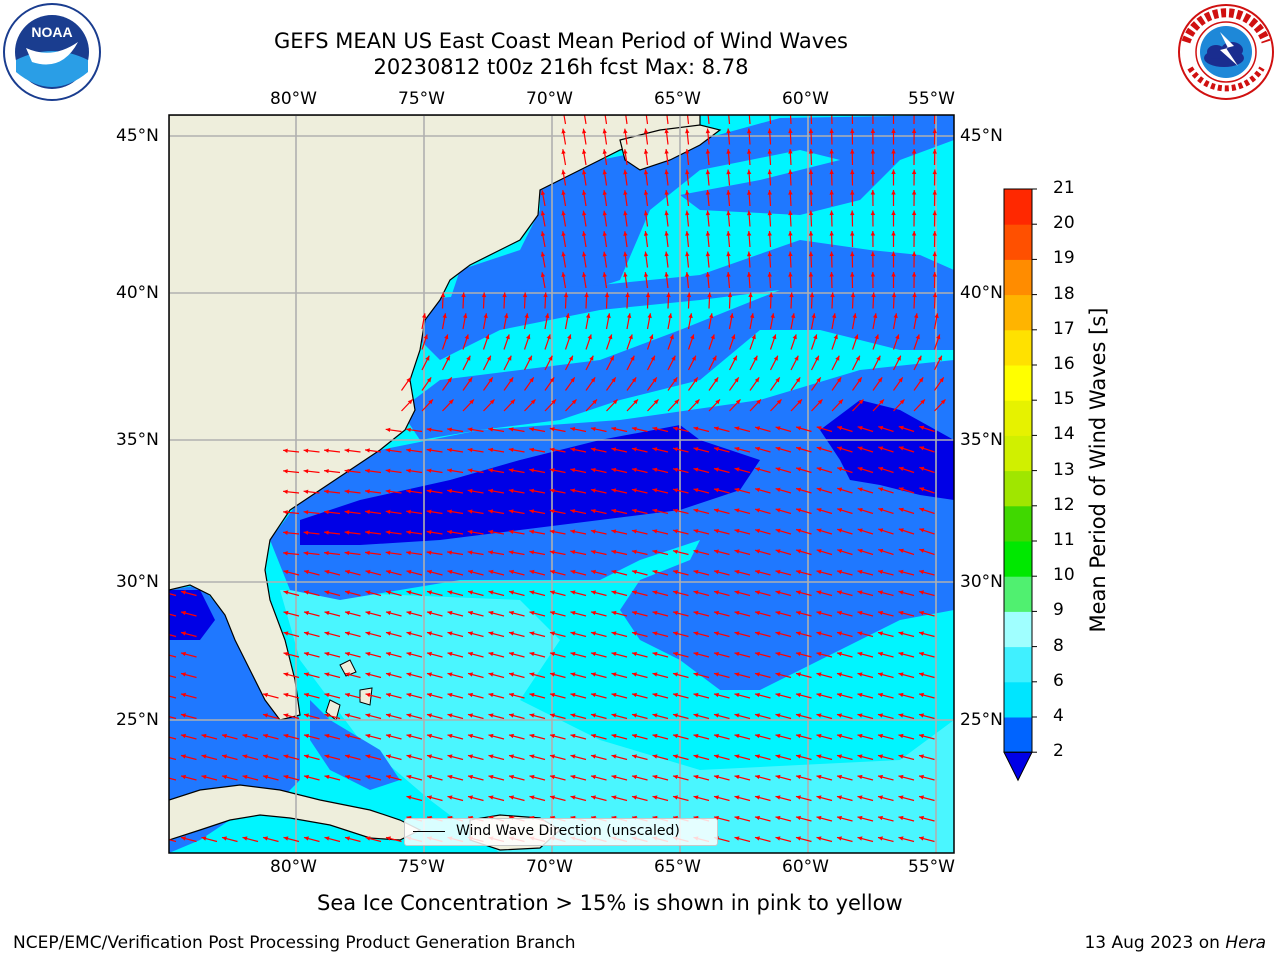 The width and height of the screenshot is (1280, 960). Describe the element at coordinates (1058, 610) in the screenshot. I see `colorbar-tick-label: 9` at that location.